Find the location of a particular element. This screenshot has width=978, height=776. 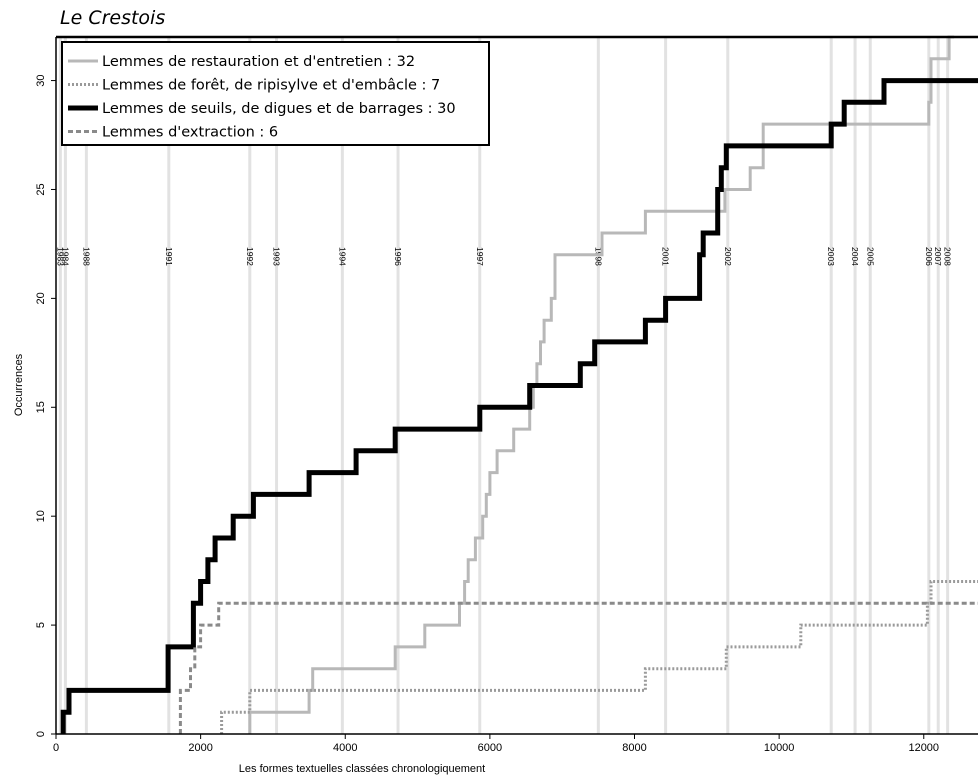

legend-box is located at coordinates (275, 93).